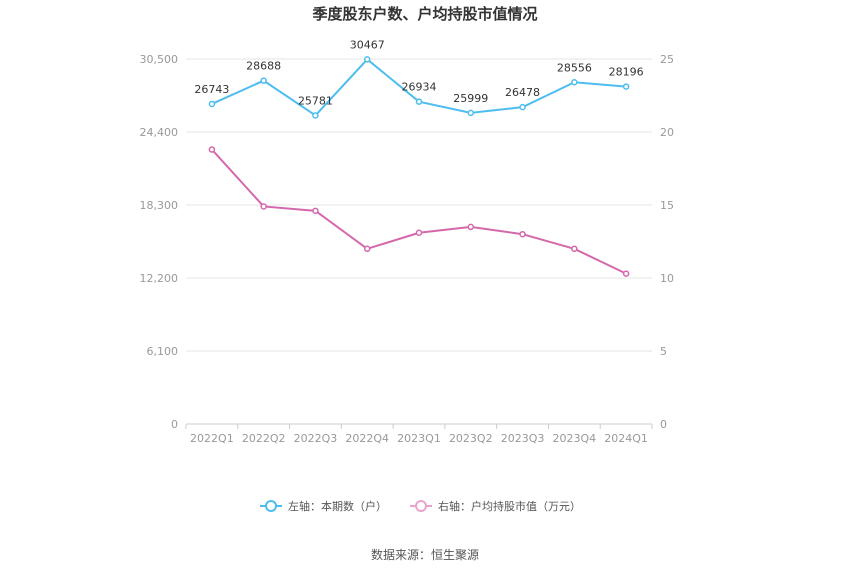 The image size is (850, 575). Describe the element at coordinates (470, 98) in the screenshot. I see `data-label: 25999` at that location.